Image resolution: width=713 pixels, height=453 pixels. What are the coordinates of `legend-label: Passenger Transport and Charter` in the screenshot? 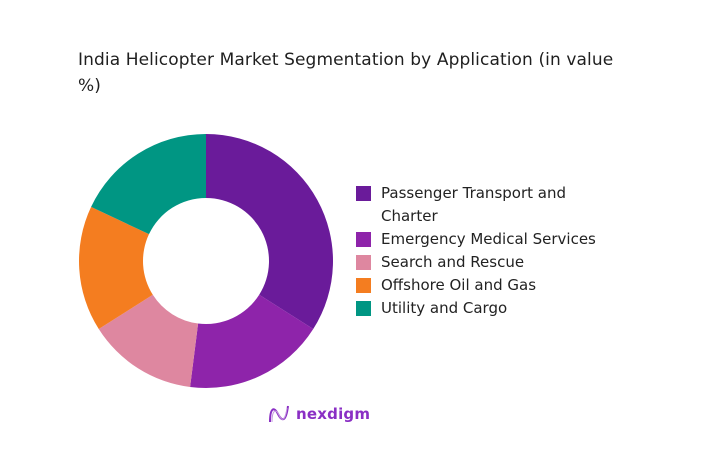 It's located at (473, 204).